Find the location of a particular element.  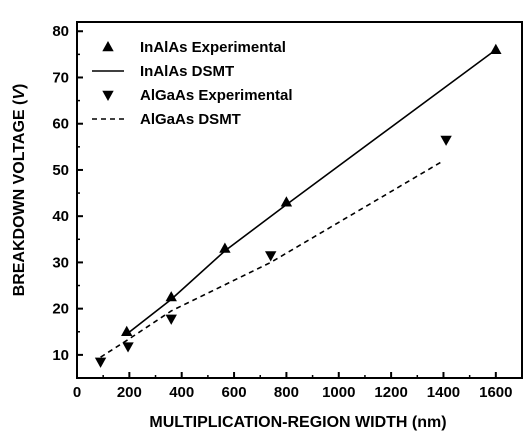

legend-label: AlGaAs DSMT is located at coordinates (190, 119).